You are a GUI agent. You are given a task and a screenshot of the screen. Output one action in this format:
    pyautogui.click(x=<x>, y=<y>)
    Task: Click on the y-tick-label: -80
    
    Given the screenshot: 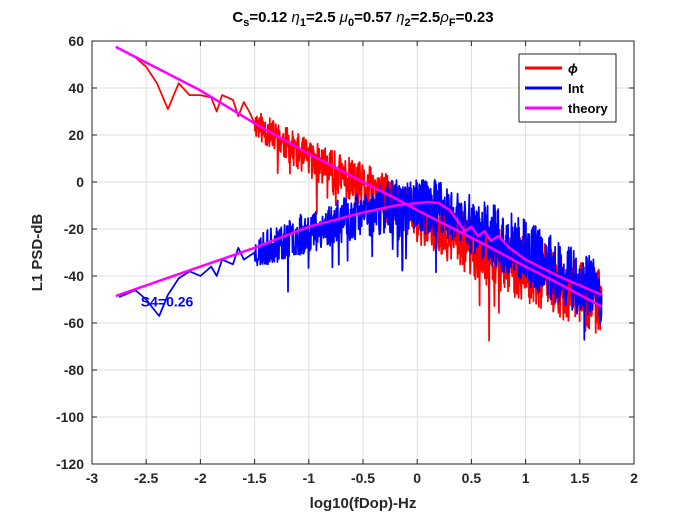 What is the action you would take?
    pyautogui.click(x=74, y=370)
    